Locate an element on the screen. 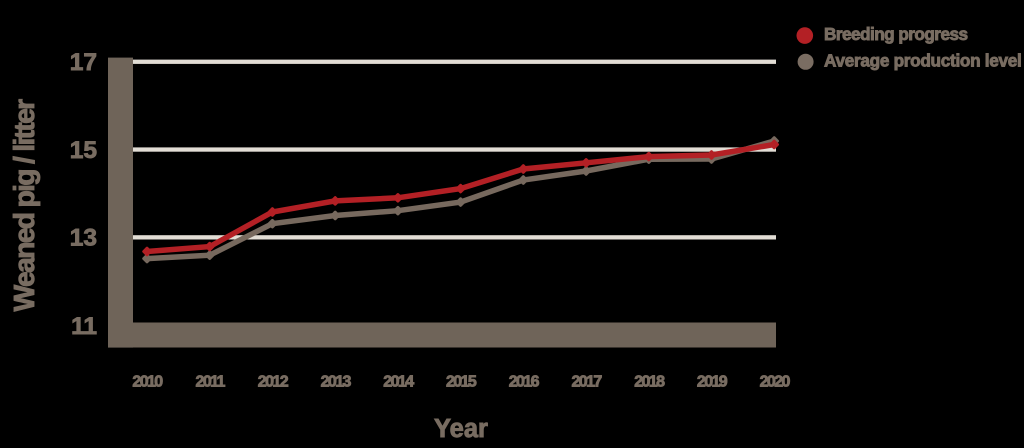 The image size is (1024, 448). svg-text: 2015 is located at coordinates (461, 382).